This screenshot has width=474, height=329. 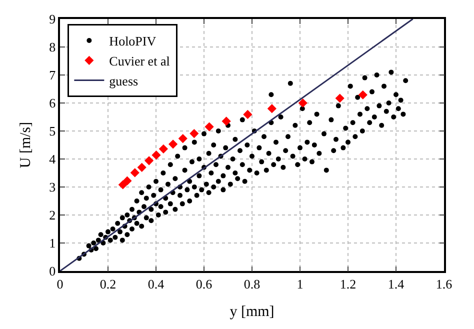 What do you see at coordinates (52, 187) in the screenshot?
I see `y-tick-label: 3` at bounding box center [52, 187].